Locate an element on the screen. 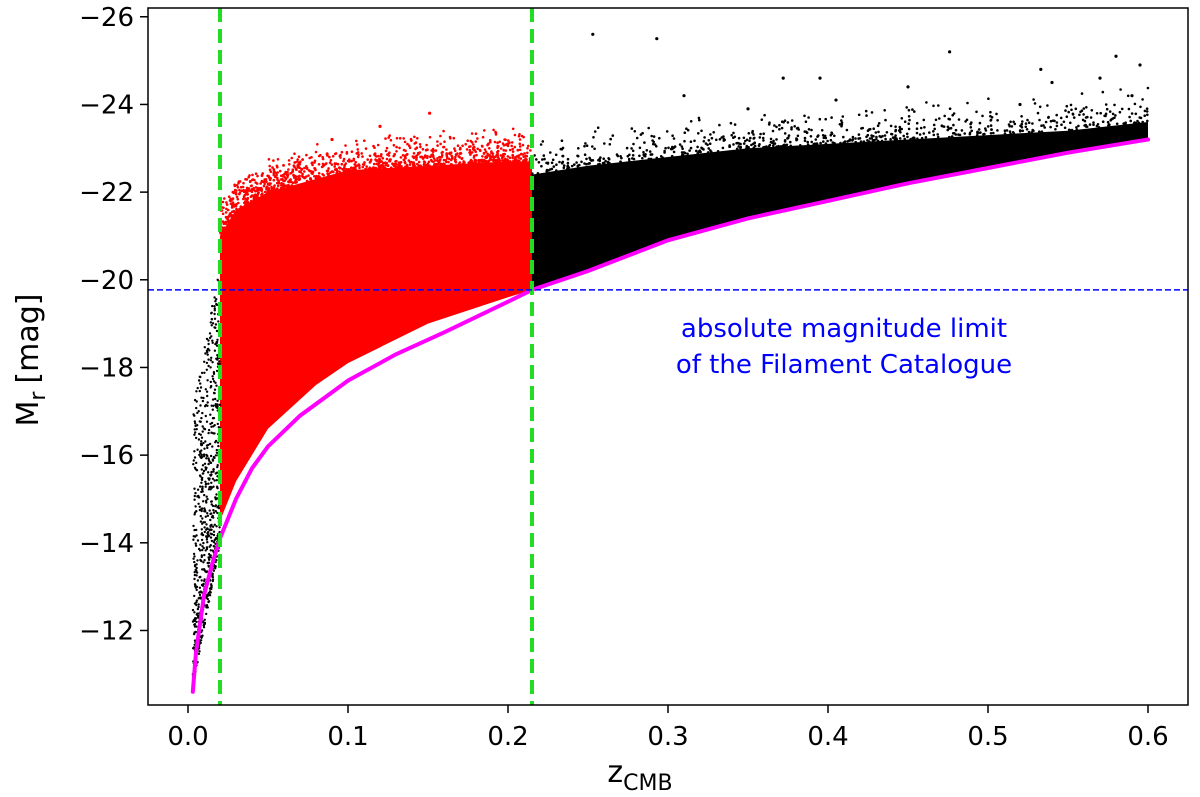  annotation-line-2: of the Filament Catalogue is located at coordinates (844, 365).